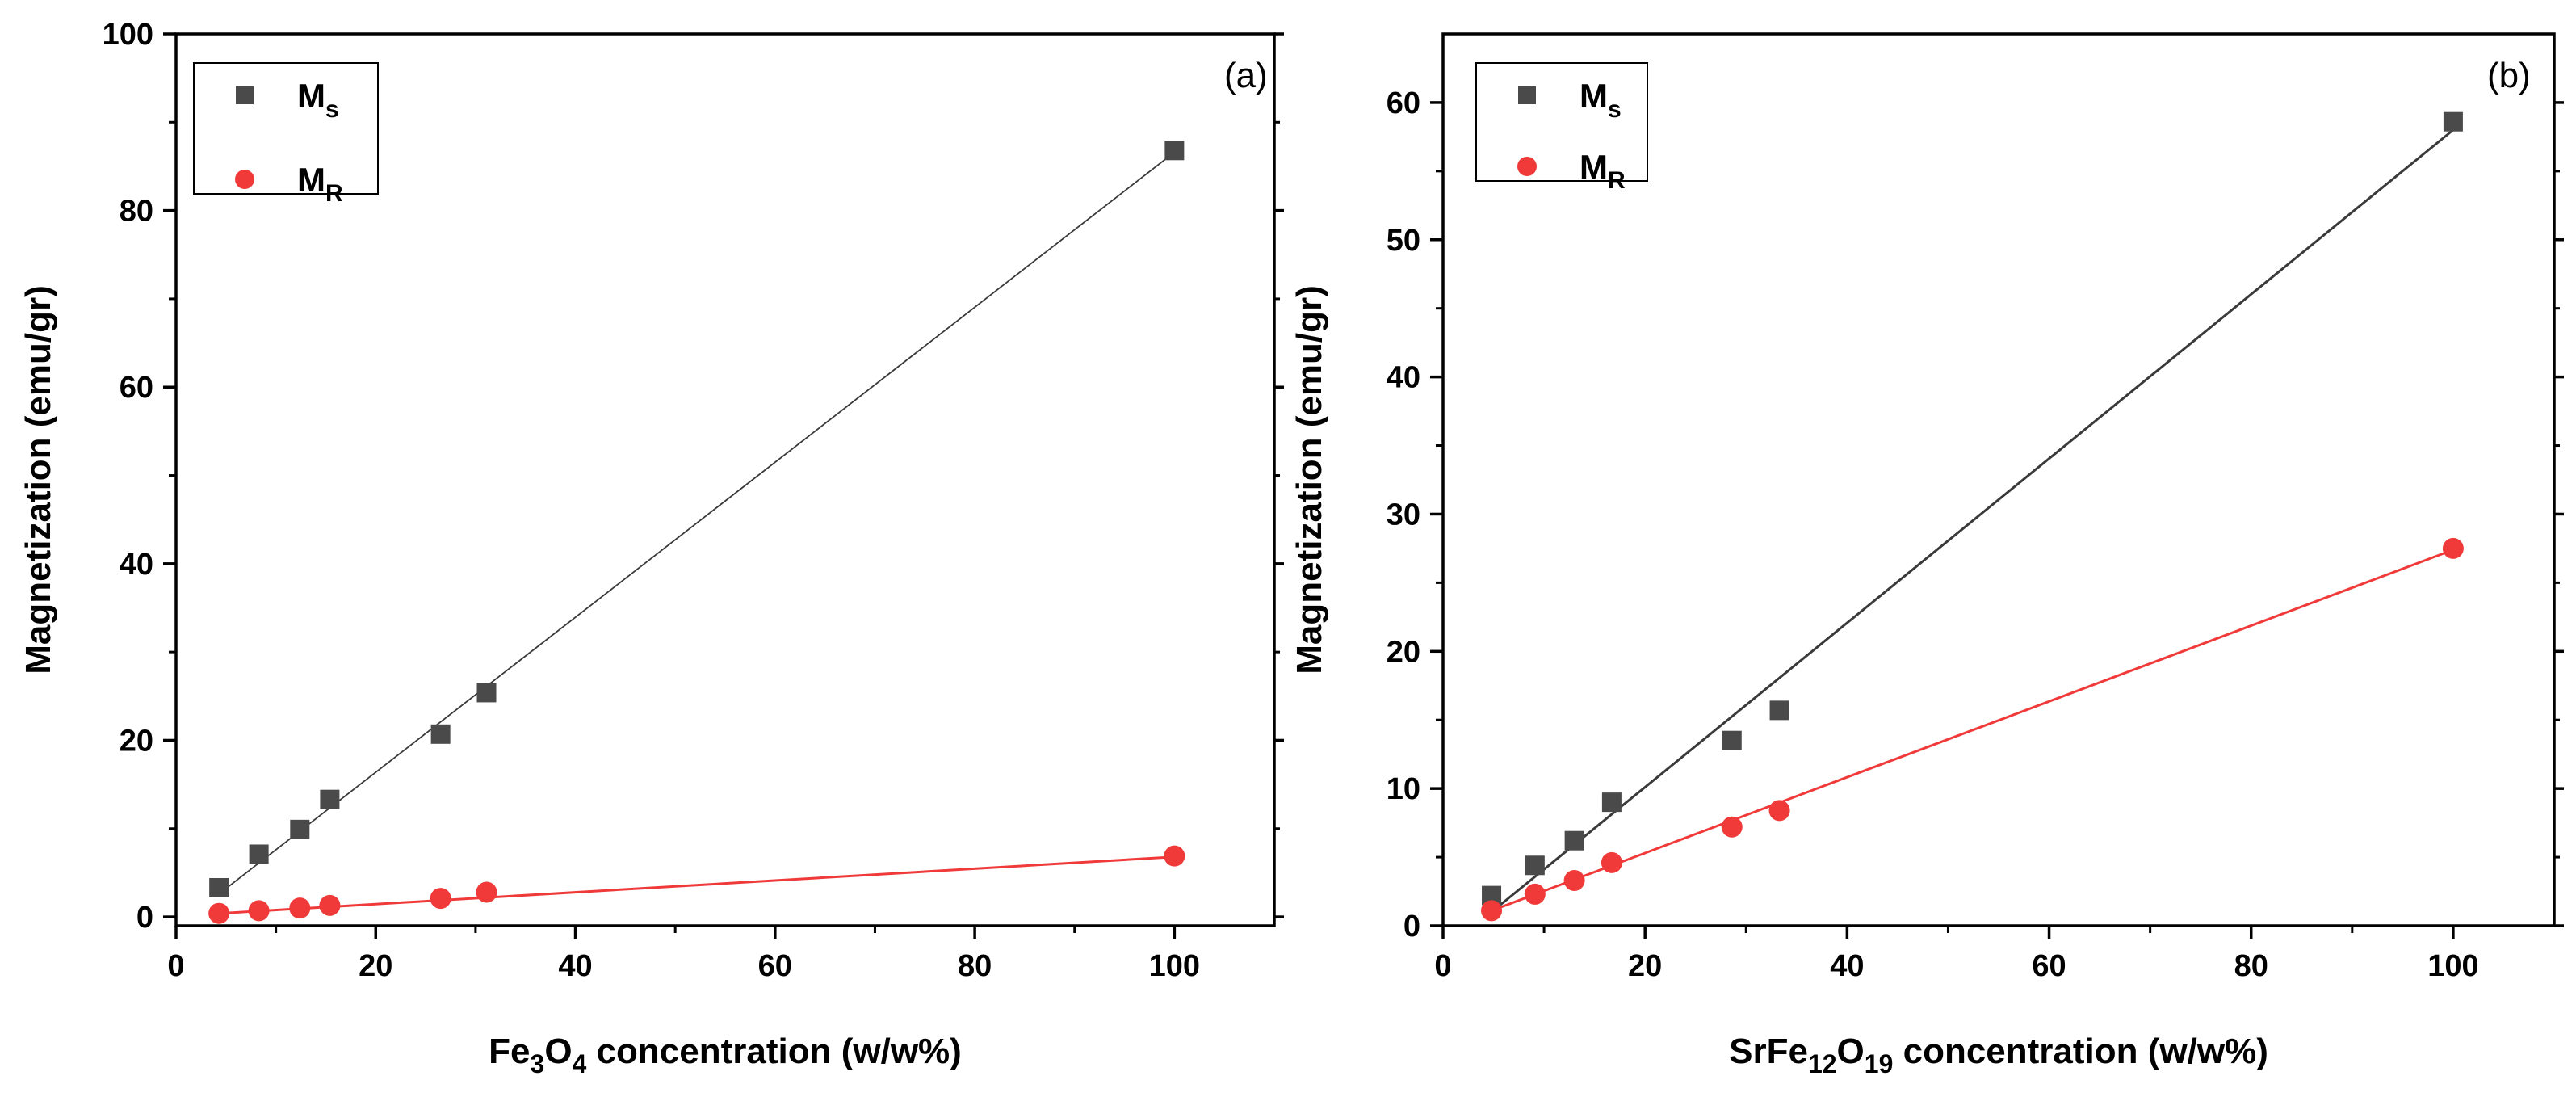 Image resolution: width=2576 pixels, height=1097 pixels. Describe the element at coordinates (1246, 75) in the screenshot. I see `panel-label: (a)` at that location.